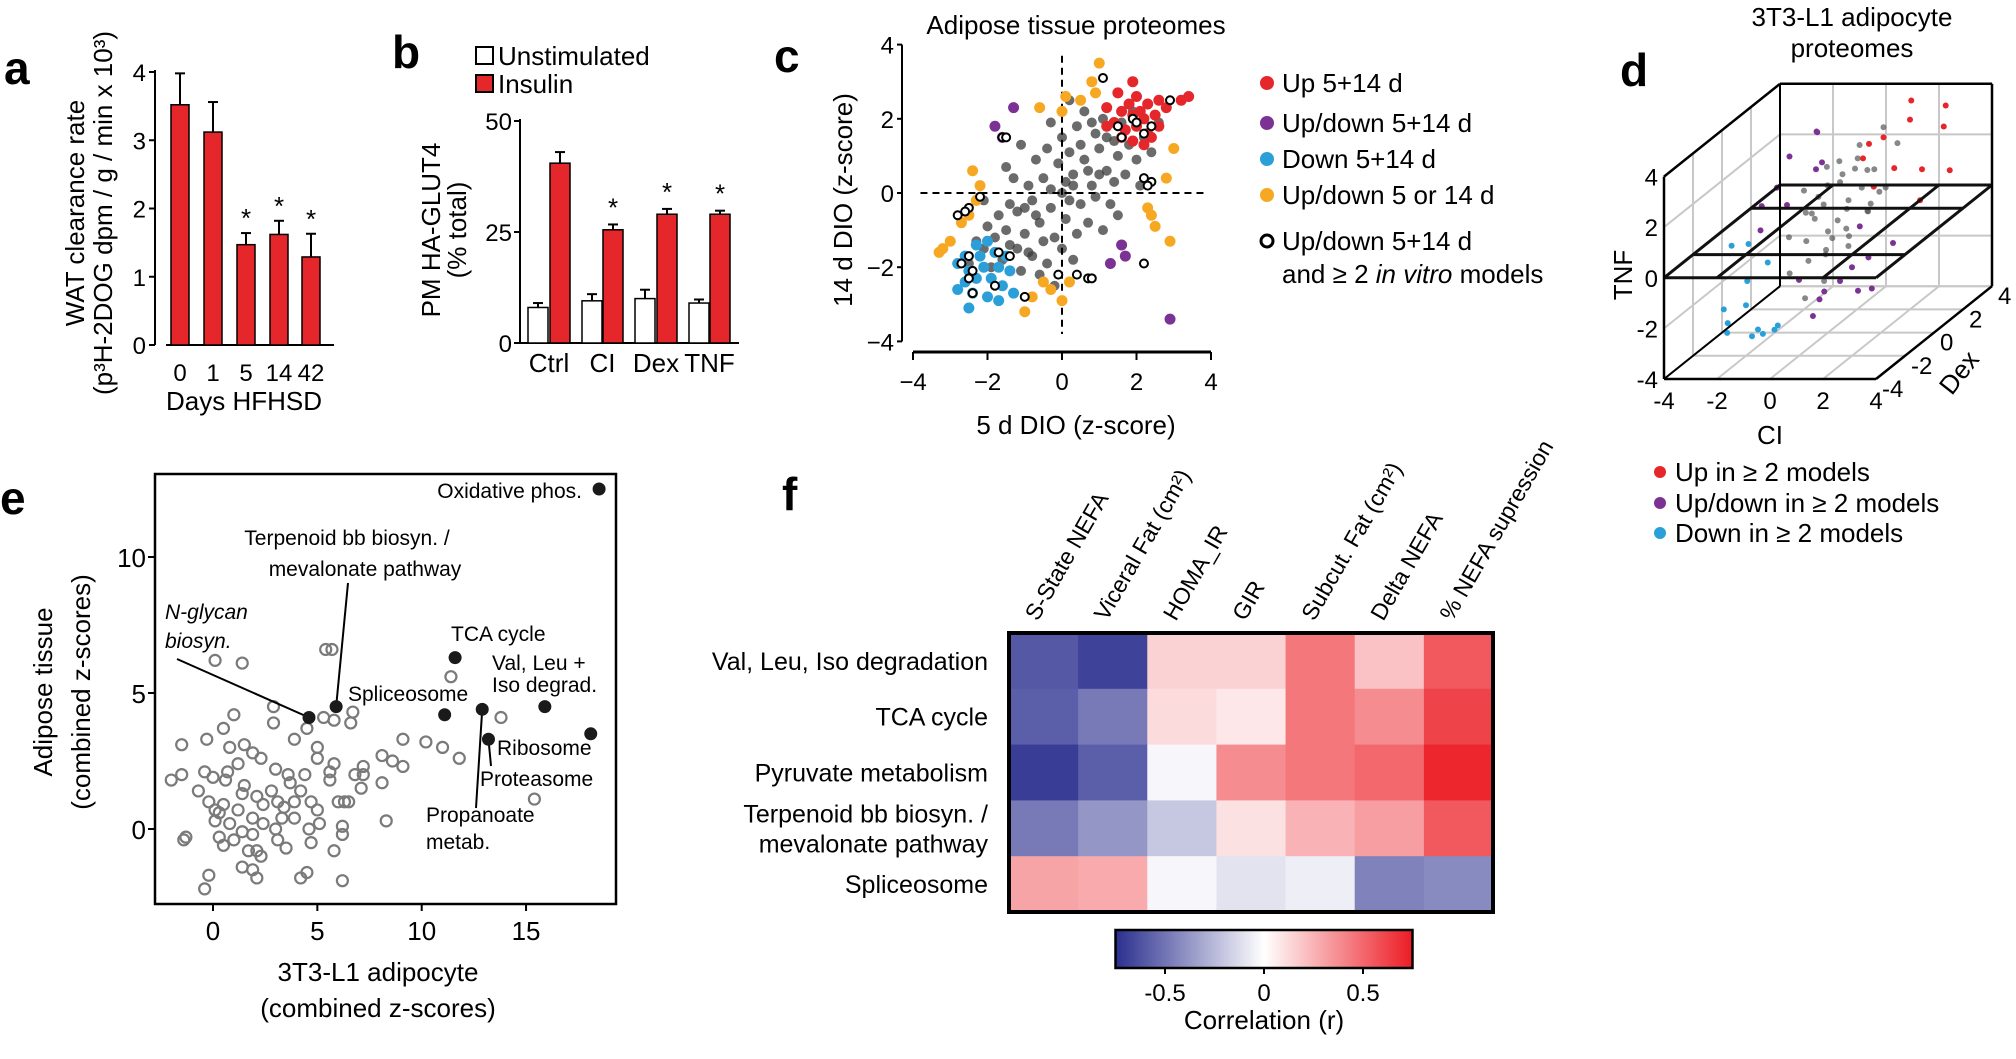  Describe the element at coordinates (667, 278) in the screenshot. I see `bar-insulin` at that location.